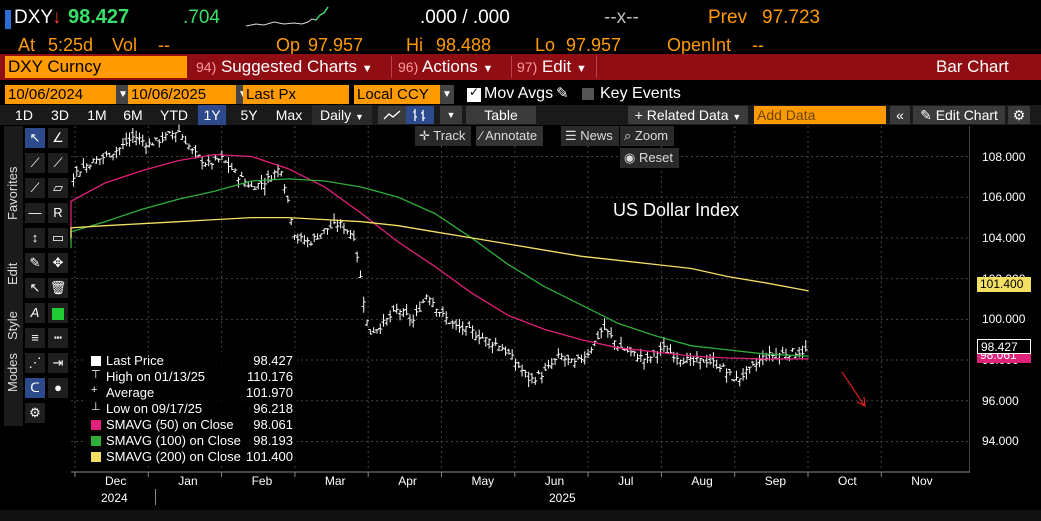  What do you see at coordinates (96, 67) in the screenshot?
I see `security-field: DXY Curncy` at bounding box center [96, 67].